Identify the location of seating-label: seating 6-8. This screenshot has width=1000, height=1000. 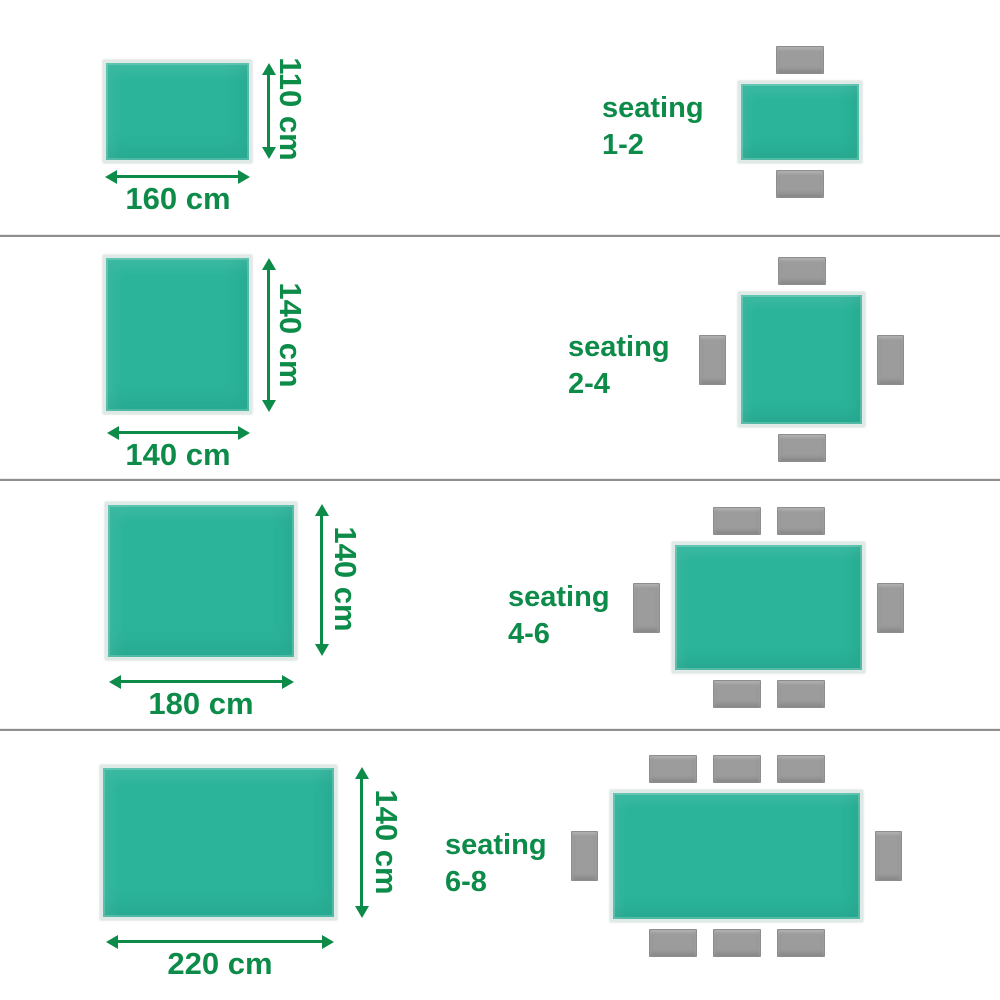
(496, 864).